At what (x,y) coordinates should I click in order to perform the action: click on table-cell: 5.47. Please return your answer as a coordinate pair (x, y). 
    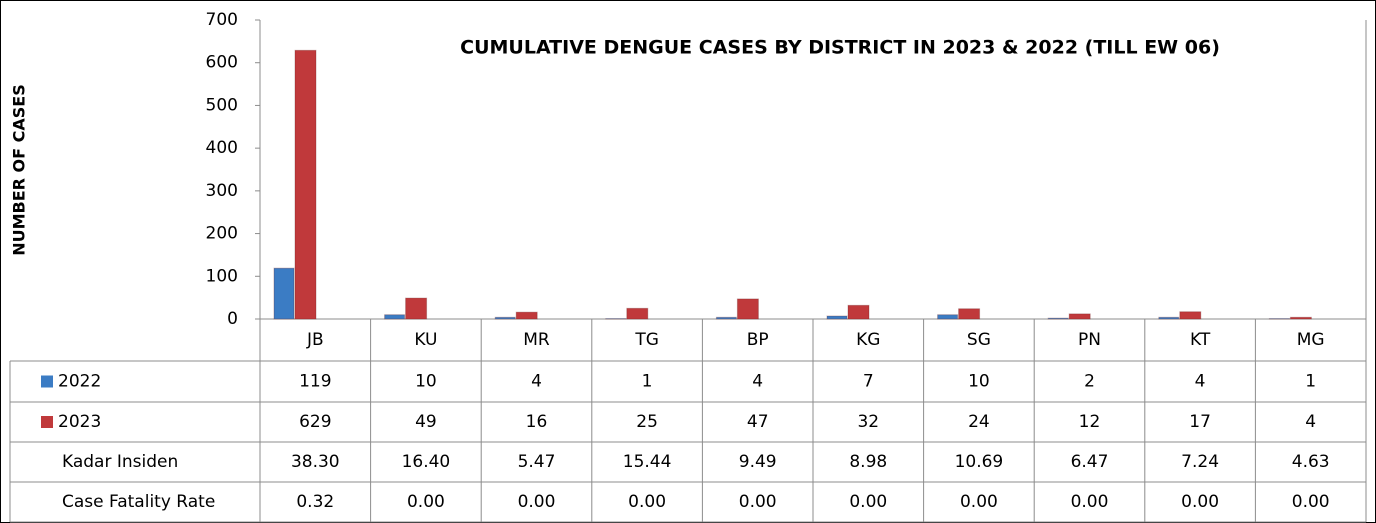
    Looking at the image, I should click on (537, 462).